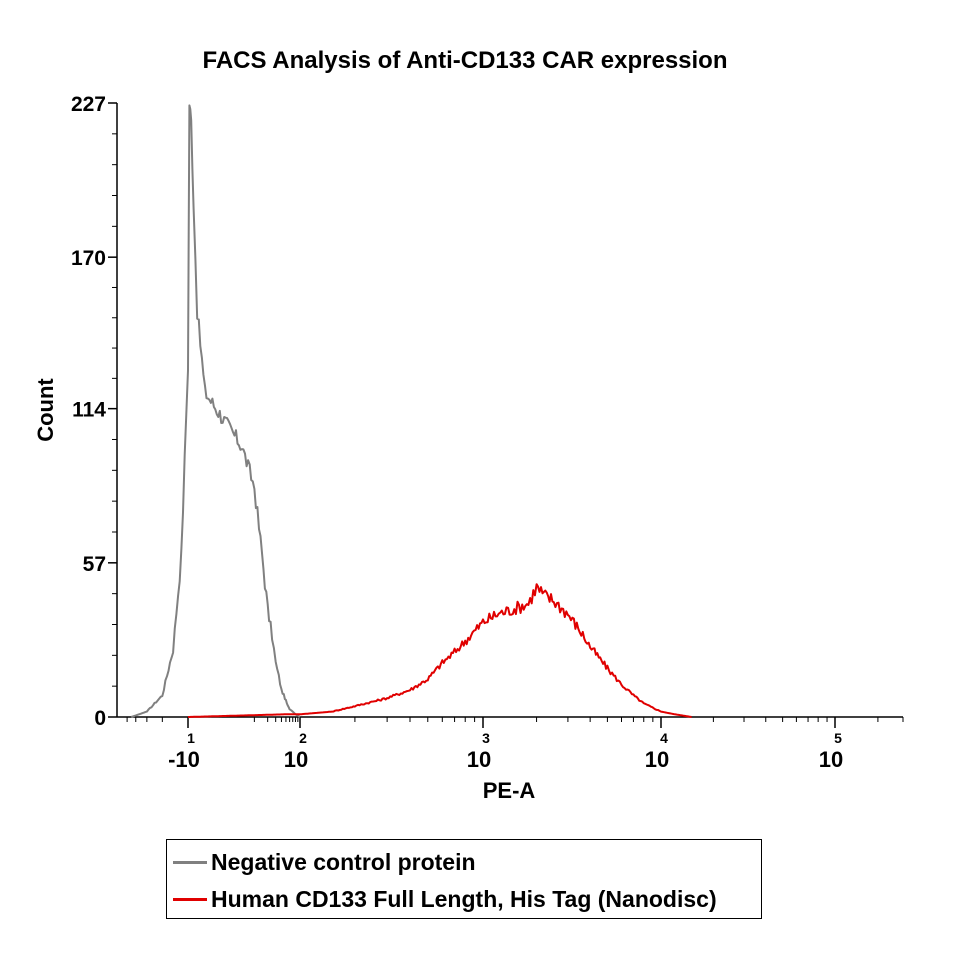 This screenshot has height=960, width=960. What do you see at coordinates (100, 718) in the screenshot?
I see `y-tick-label: 0` at bounding box center [100, 718].